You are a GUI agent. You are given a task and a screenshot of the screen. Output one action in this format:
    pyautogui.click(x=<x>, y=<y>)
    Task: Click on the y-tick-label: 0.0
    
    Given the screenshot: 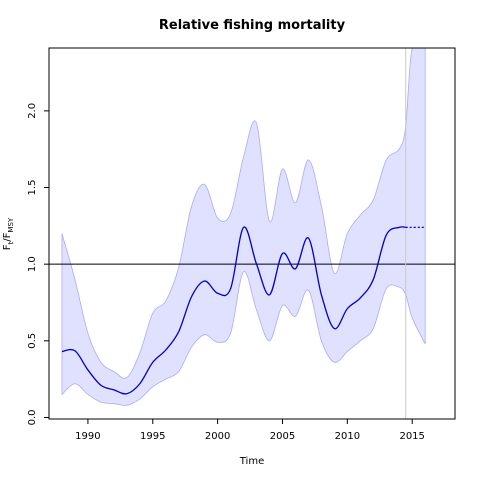 What is the action you would take?
    pyautogui.click(x=32, y=418)
    